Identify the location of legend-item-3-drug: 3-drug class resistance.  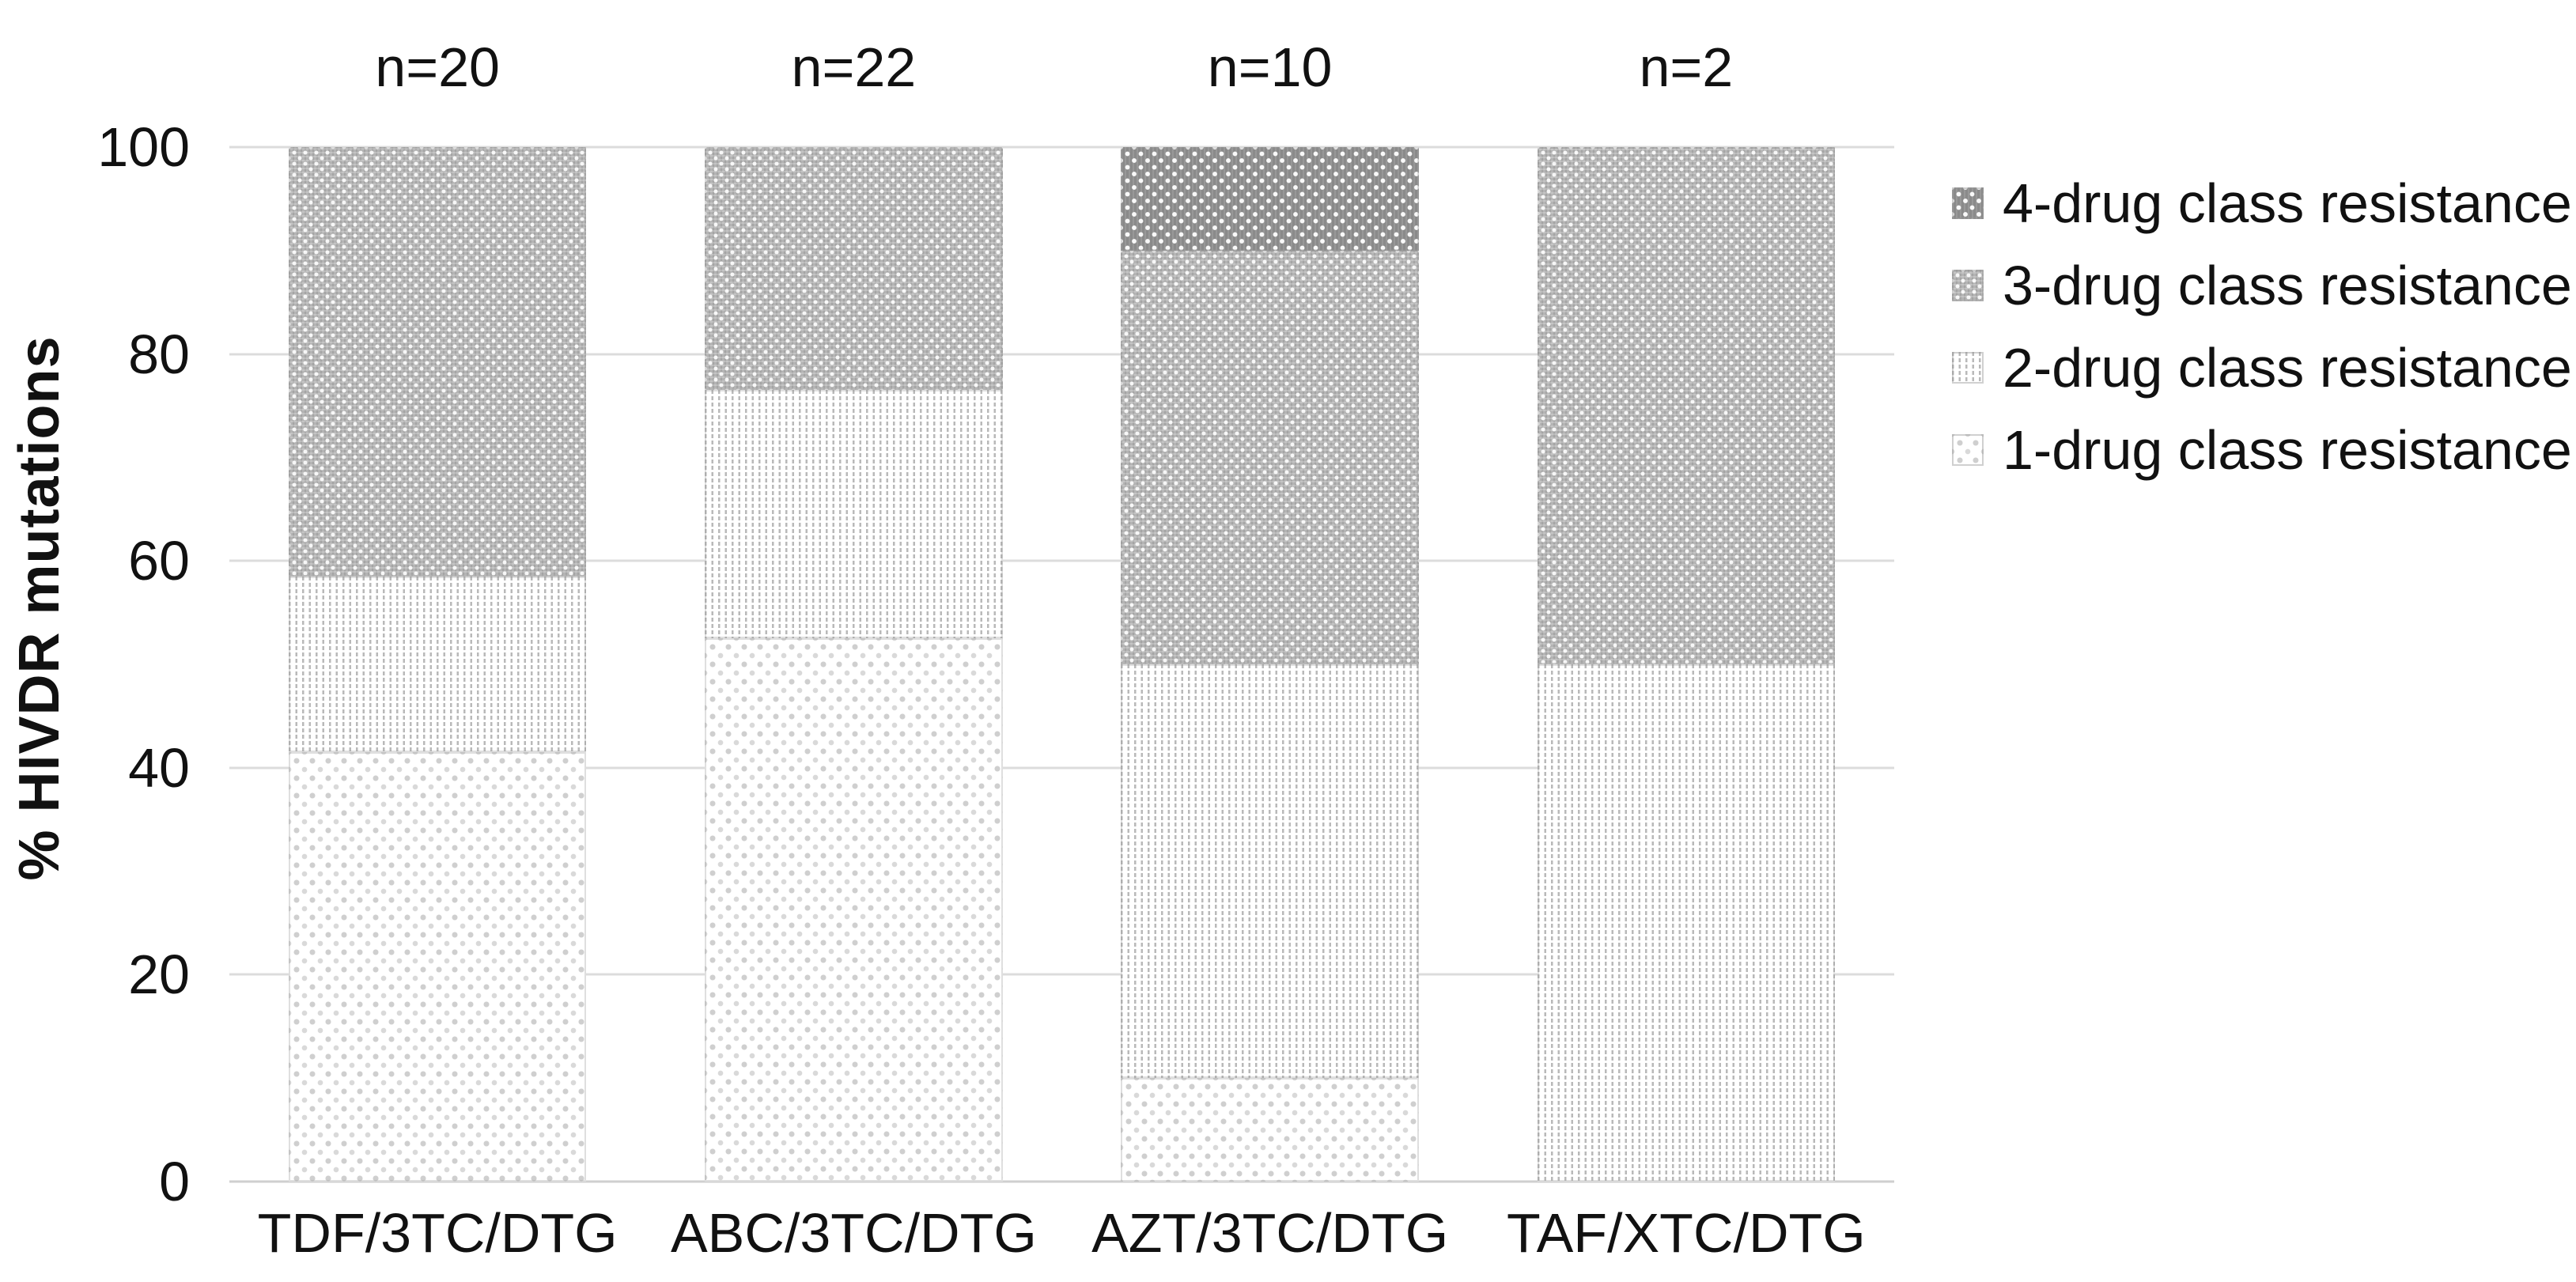
(2262, 285).